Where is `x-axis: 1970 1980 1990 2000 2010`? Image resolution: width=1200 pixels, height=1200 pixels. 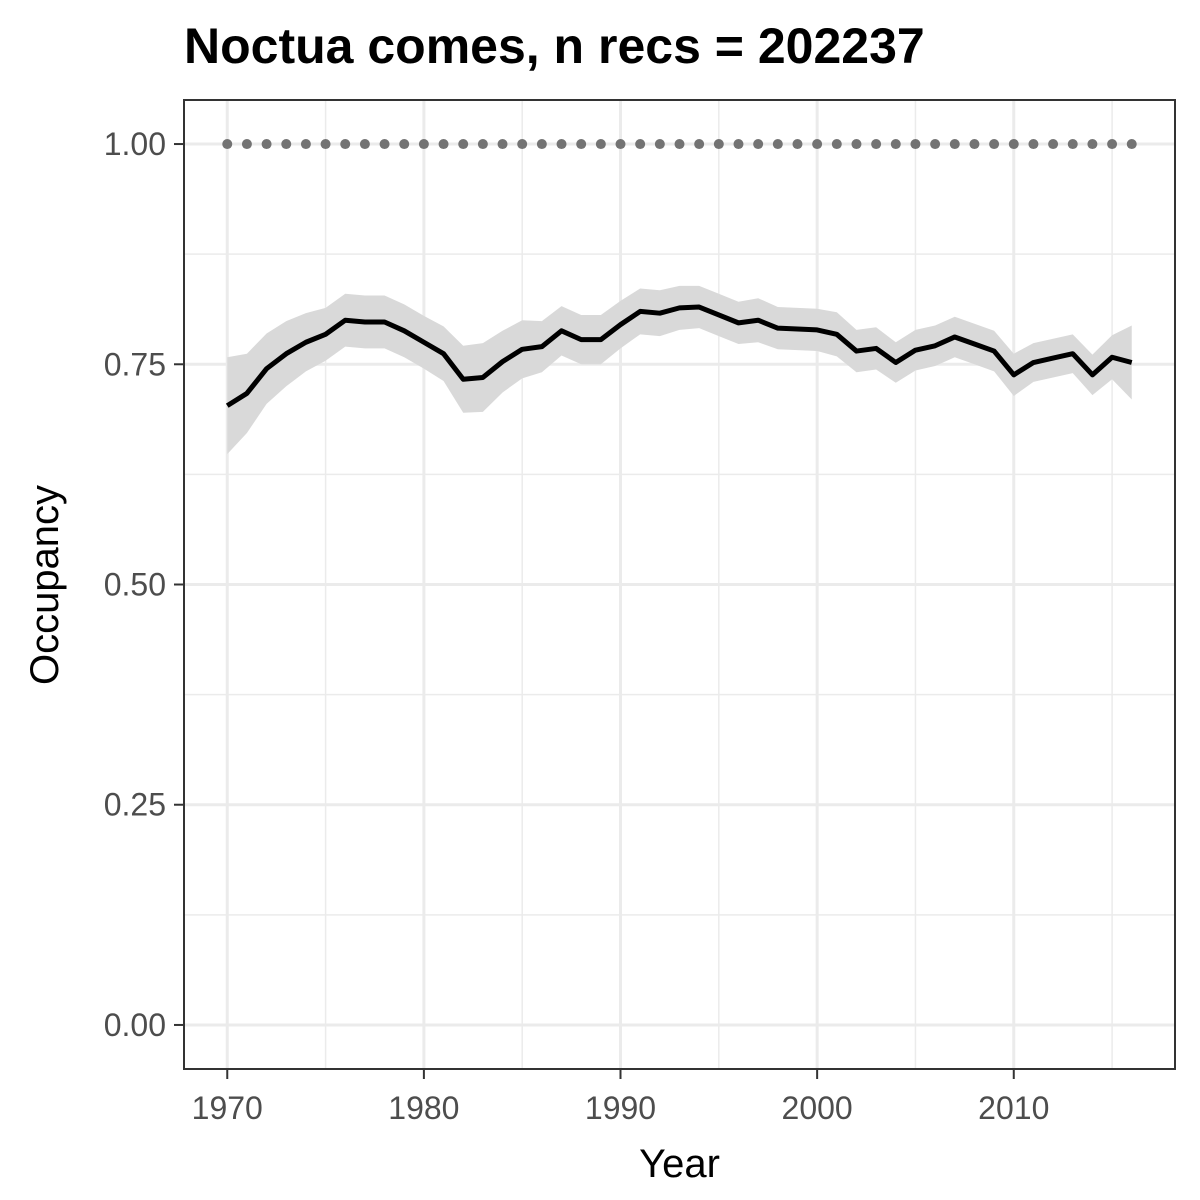 x-axis: 1970 1980 1990 2000 2010 is located at coordinates (620, 1097).